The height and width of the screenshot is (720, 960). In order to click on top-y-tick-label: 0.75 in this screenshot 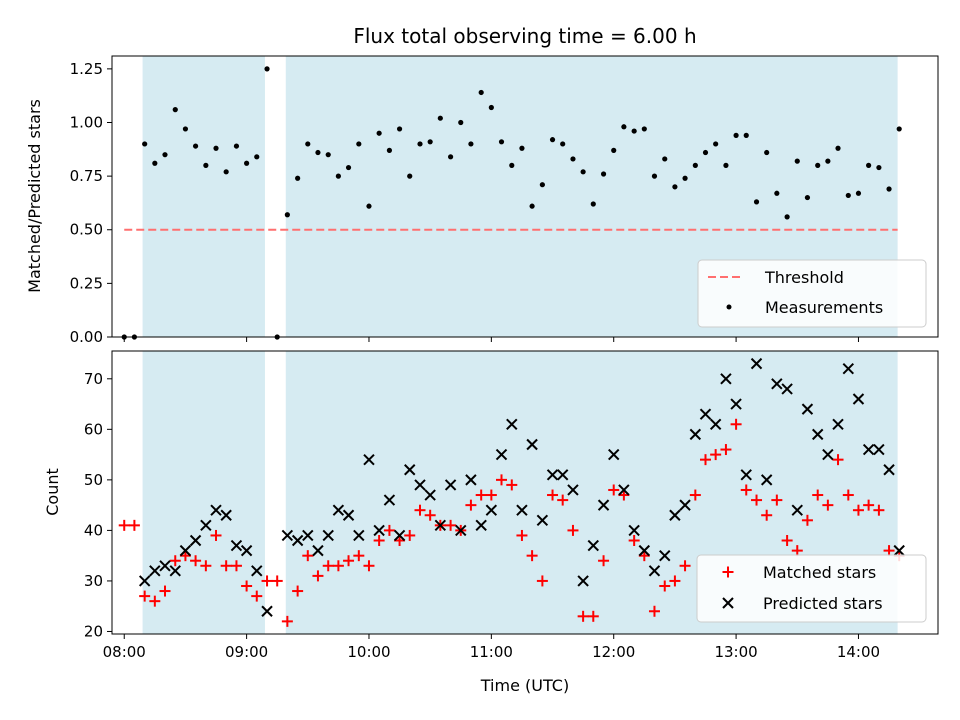, I will do `click(86, 176)`.